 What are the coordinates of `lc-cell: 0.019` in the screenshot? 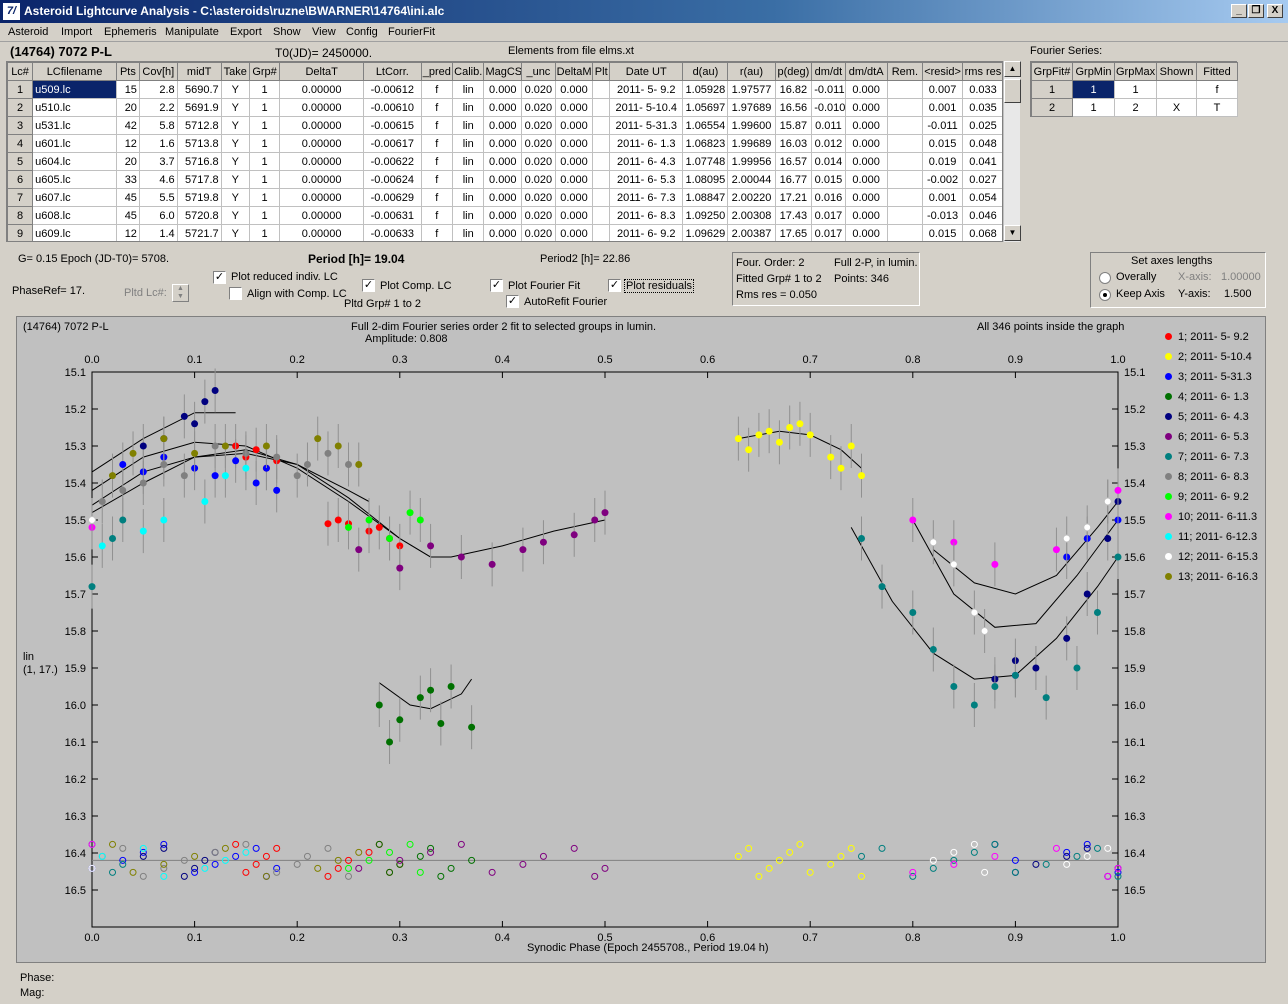 It's located at (942, 161).